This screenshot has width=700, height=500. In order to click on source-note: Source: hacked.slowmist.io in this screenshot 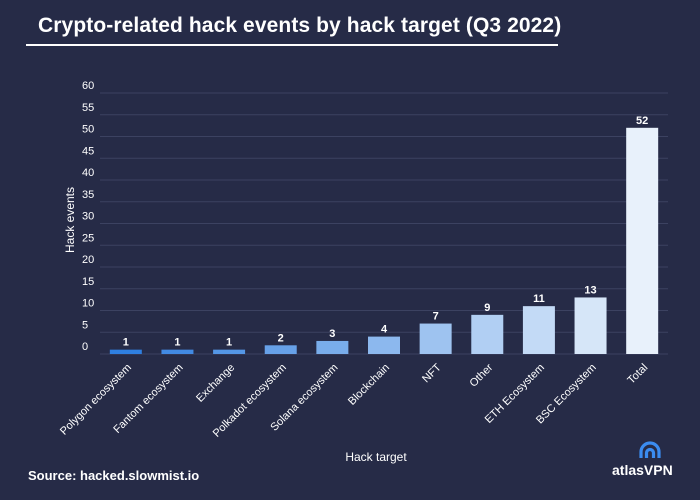, I will do `click(114, 475)`.